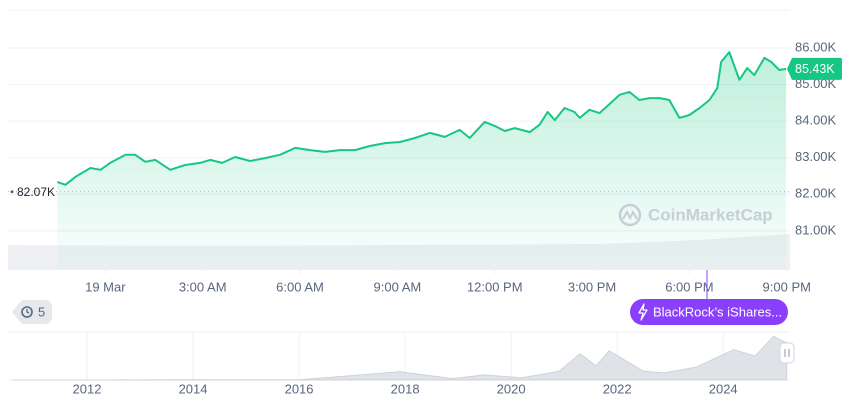  What do you see at coordinates (816, 120) in the screenshot?
I see `y-tick-label: 84.00K` at bounding box center [816, 120].